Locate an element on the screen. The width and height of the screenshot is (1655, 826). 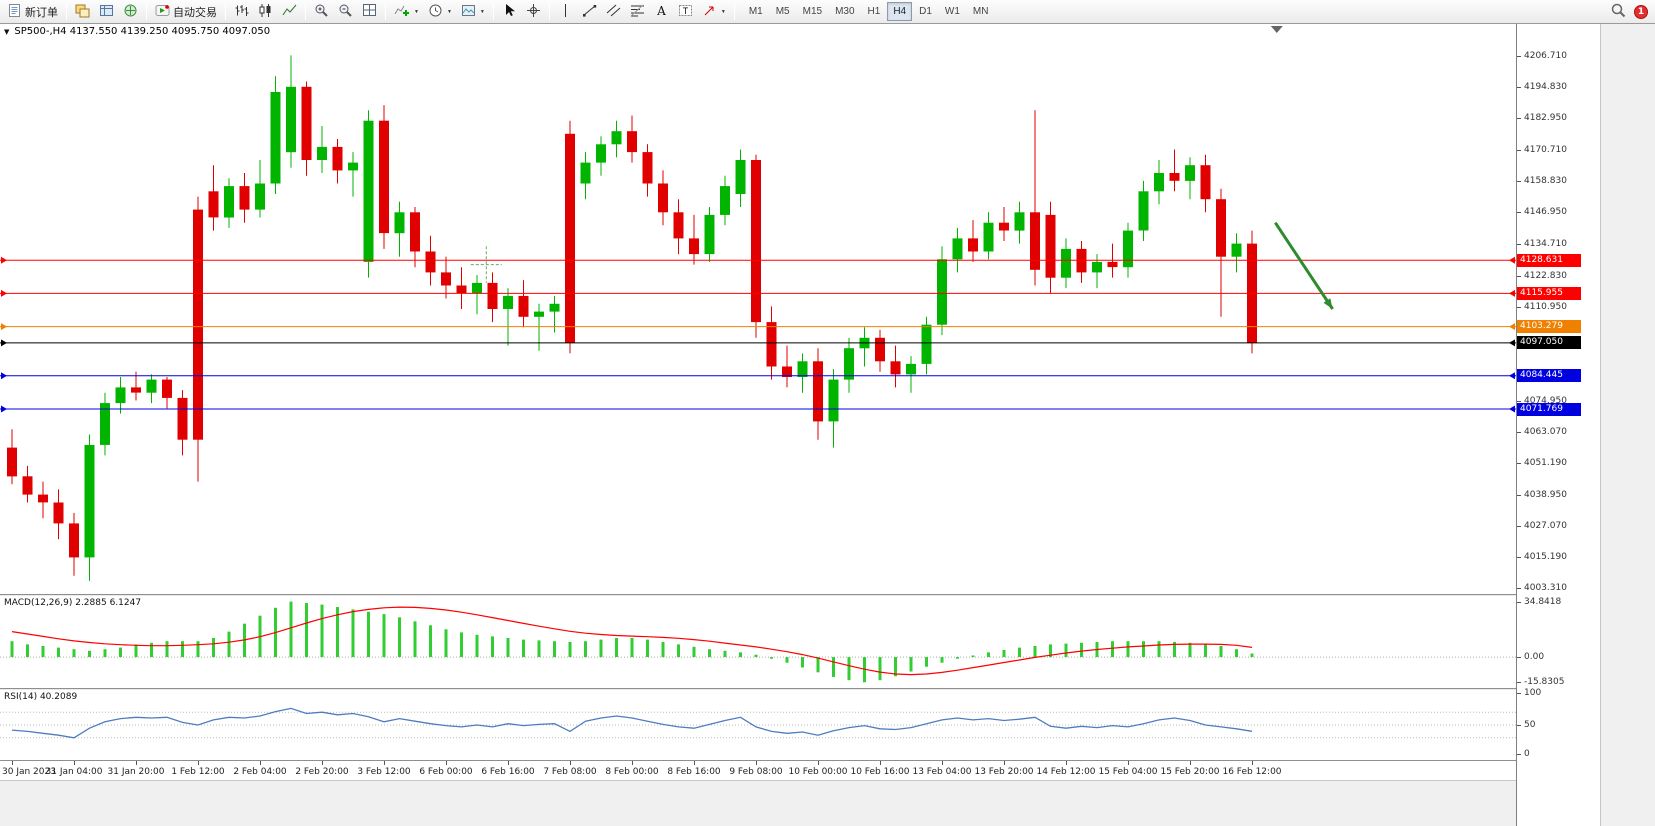
crosshair-button is located at coordinates (533, 11).